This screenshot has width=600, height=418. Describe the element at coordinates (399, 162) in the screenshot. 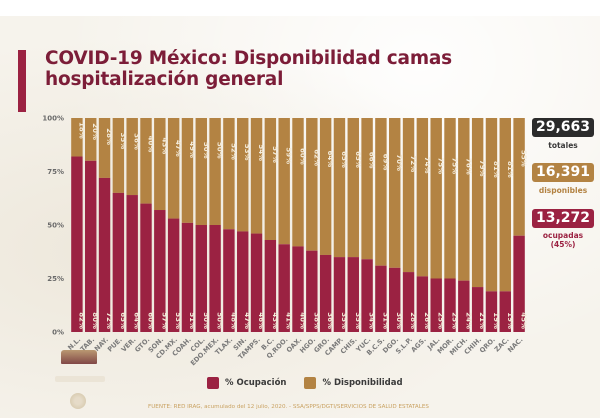

I see `data-label-disponibilidad: 70%` at that location.